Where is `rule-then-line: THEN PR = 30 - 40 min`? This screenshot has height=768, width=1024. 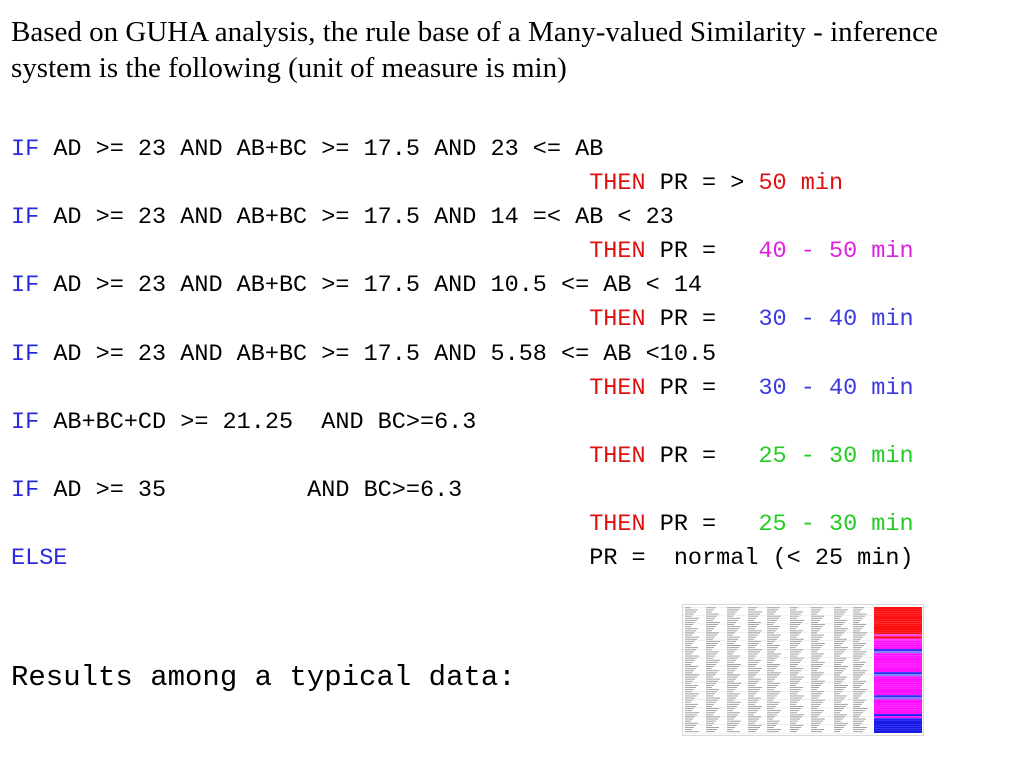
rule-then-line: THEN PR = 30 - 40 min is located at coordinates (462, 320).